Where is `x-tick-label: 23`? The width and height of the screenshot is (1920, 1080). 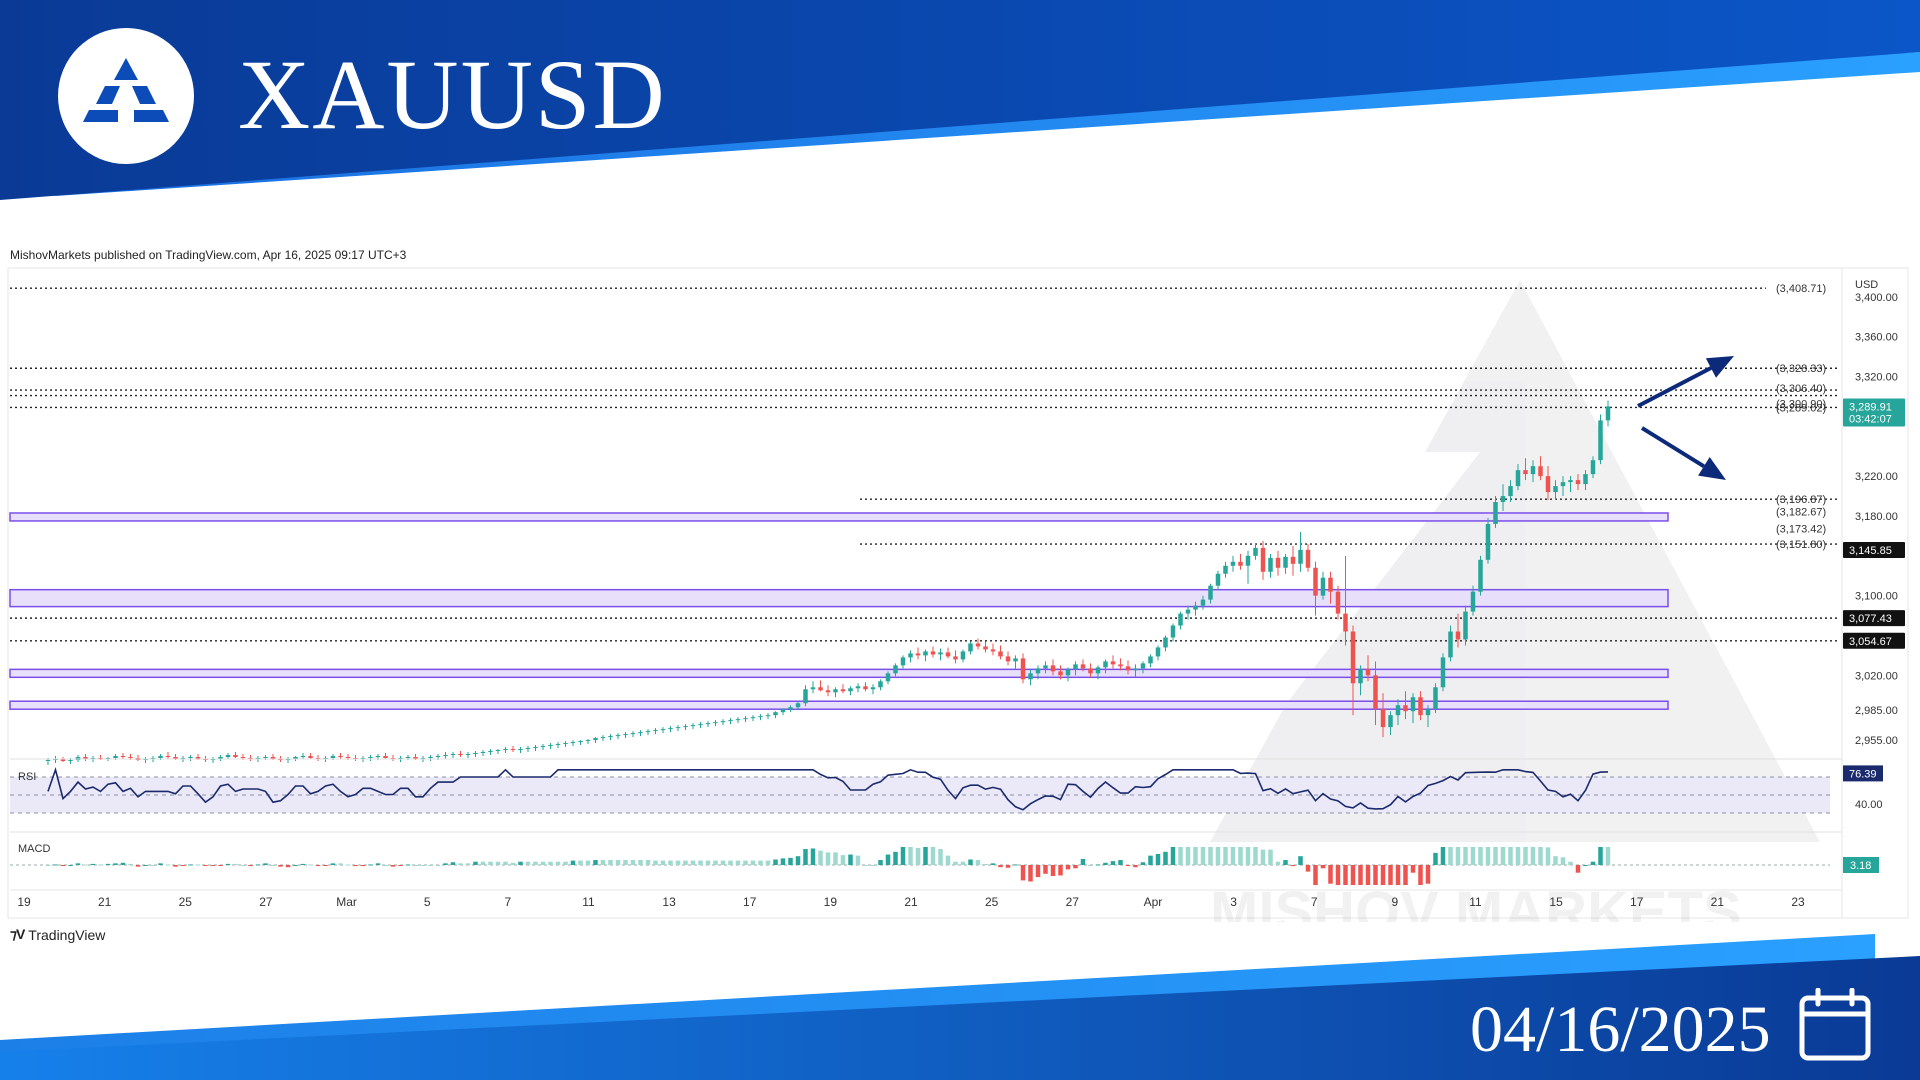
x-tick-label: 23 is located at coordinates (1798, 902).